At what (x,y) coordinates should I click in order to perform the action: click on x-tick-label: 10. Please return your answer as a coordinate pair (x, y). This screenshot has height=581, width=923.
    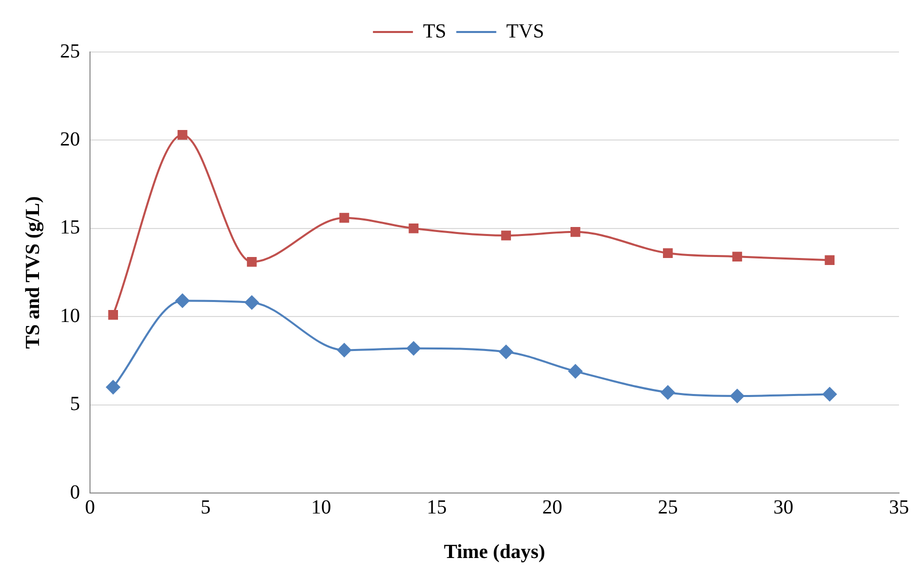
    Looking at the image, I should click on (321, 507).